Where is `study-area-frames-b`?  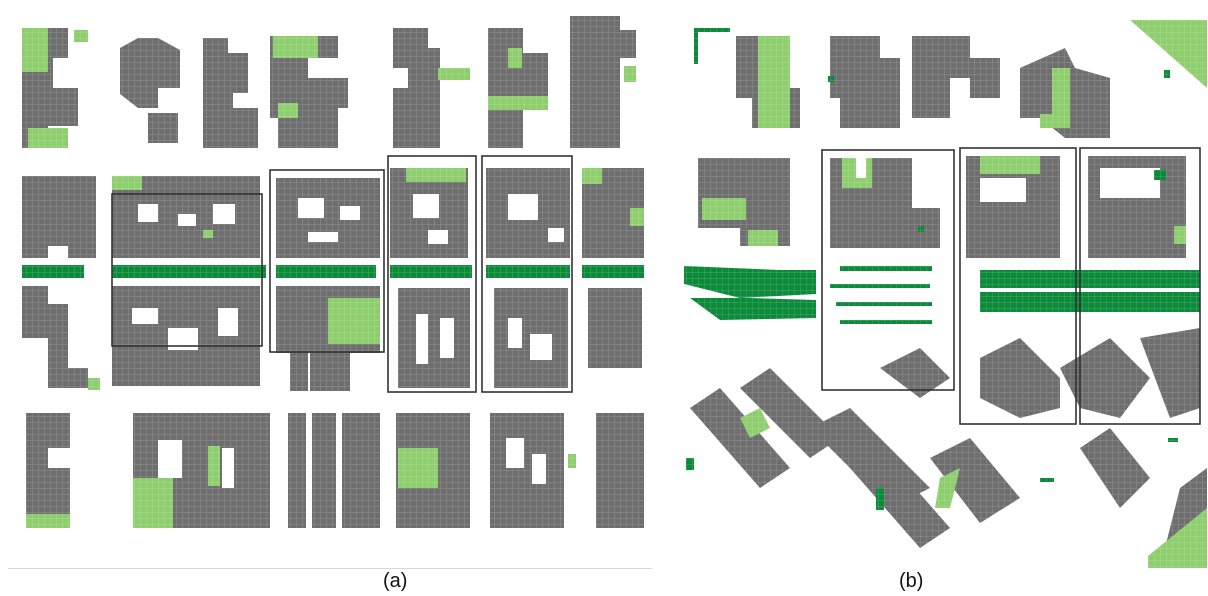
study-area-frames-b is located at coordinates (1011, 286).